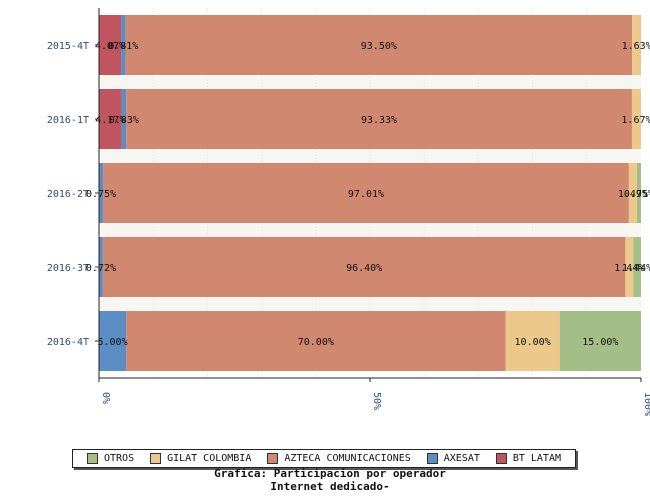 The width and height of the screenshot is (650, 500). I want to click on data-label: 4.17%, so click(110, 120).